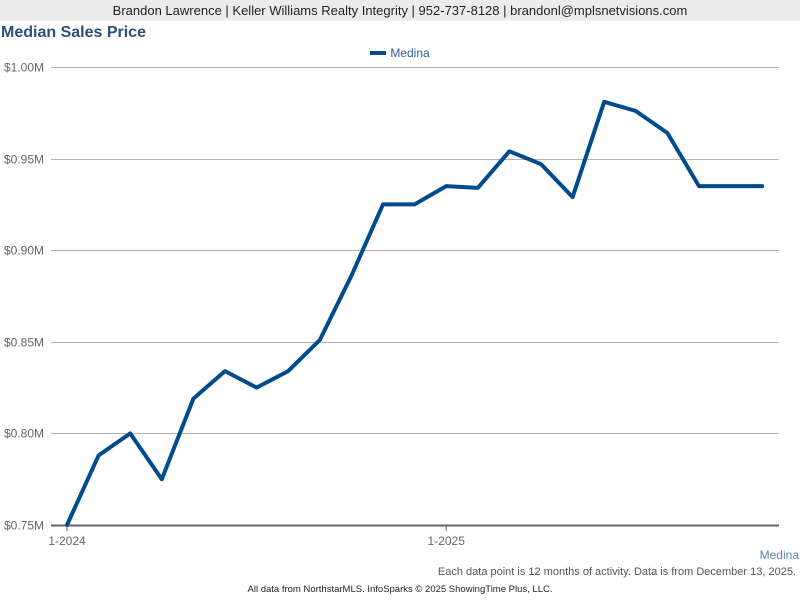  Describe the element at coordinates (24, 251) in the screenshot. I see `y-tick-label: $0.90M` at that location.